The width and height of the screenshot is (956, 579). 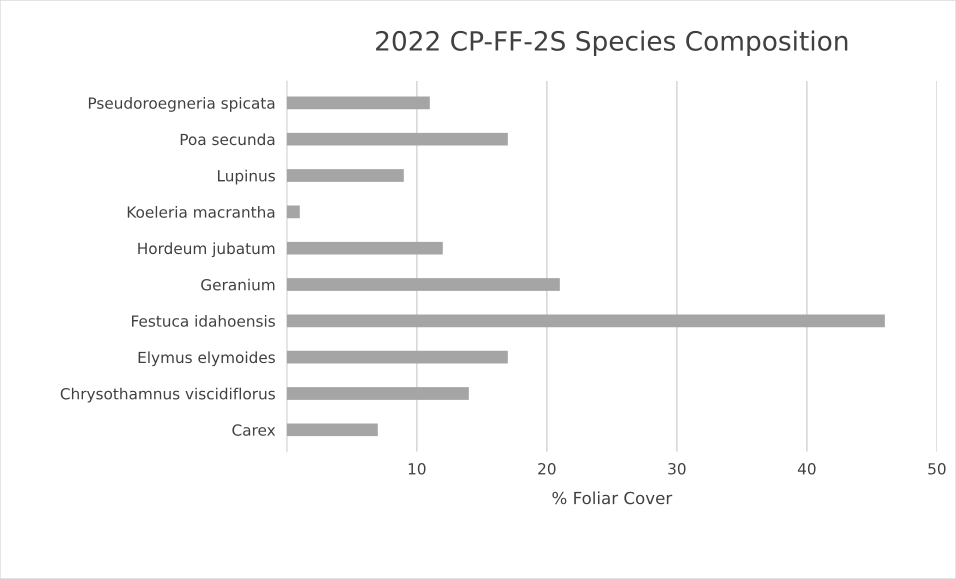 What do you see at coordinates (417, 469) in the screenshot?
I see `x-tick-label: 10` at bounding box center [417, 469].